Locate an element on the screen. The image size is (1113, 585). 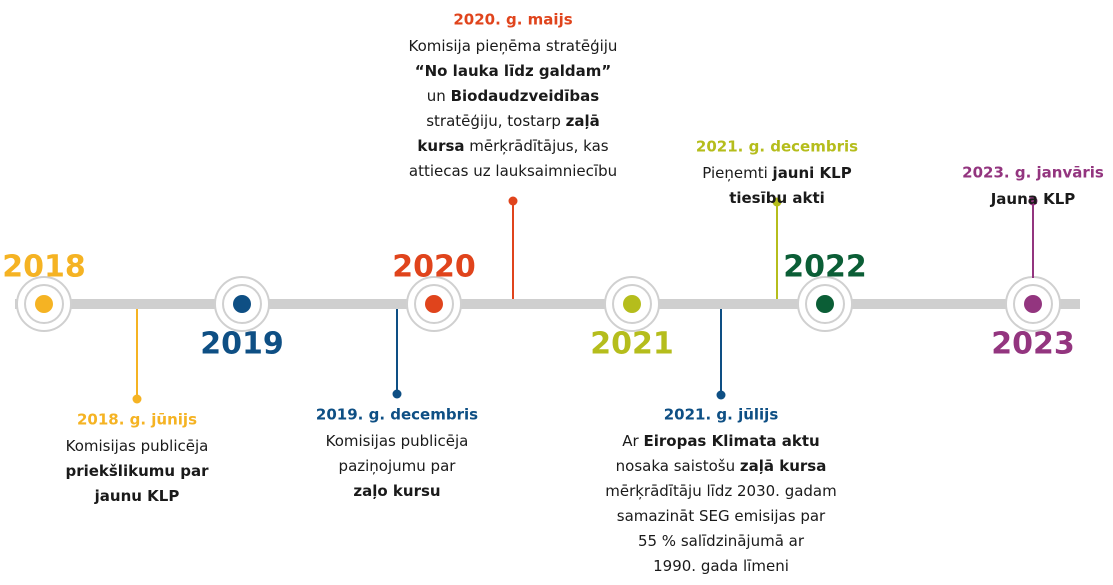
event-text: paziņojumu par is located at coordinates (398, 466).